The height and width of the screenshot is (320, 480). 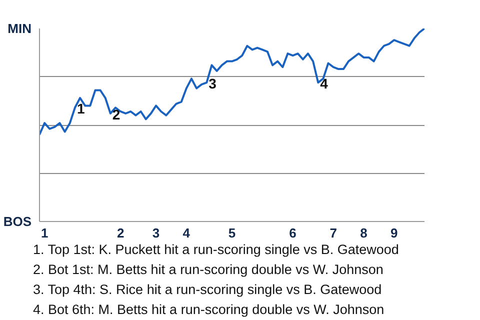 I want to click on annotation: 1, so click(x=80, y=108).